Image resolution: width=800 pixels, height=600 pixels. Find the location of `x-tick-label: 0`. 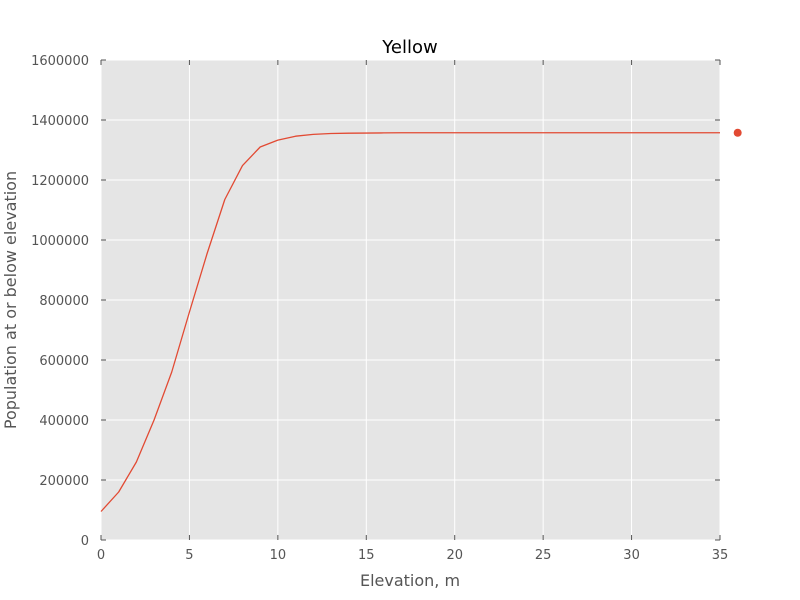

x-tick-label: 0 is located at coordinates (101, 555).